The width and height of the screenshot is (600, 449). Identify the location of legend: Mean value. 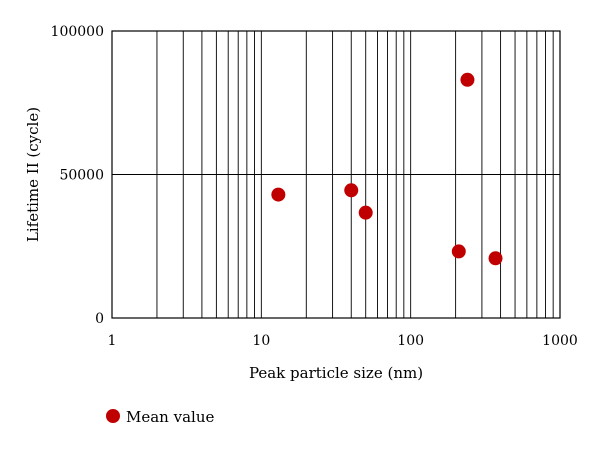
(160, 417).